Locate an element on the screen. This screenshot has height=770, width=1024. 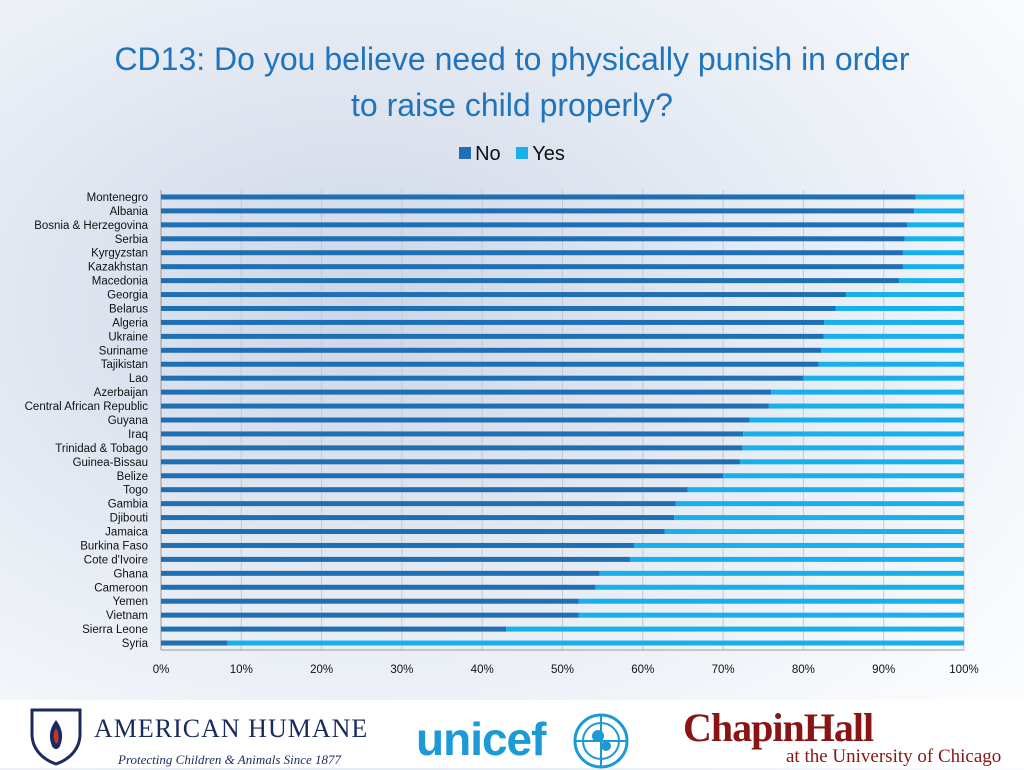
category-label: Cameroon is located at coordinates (121, 588).